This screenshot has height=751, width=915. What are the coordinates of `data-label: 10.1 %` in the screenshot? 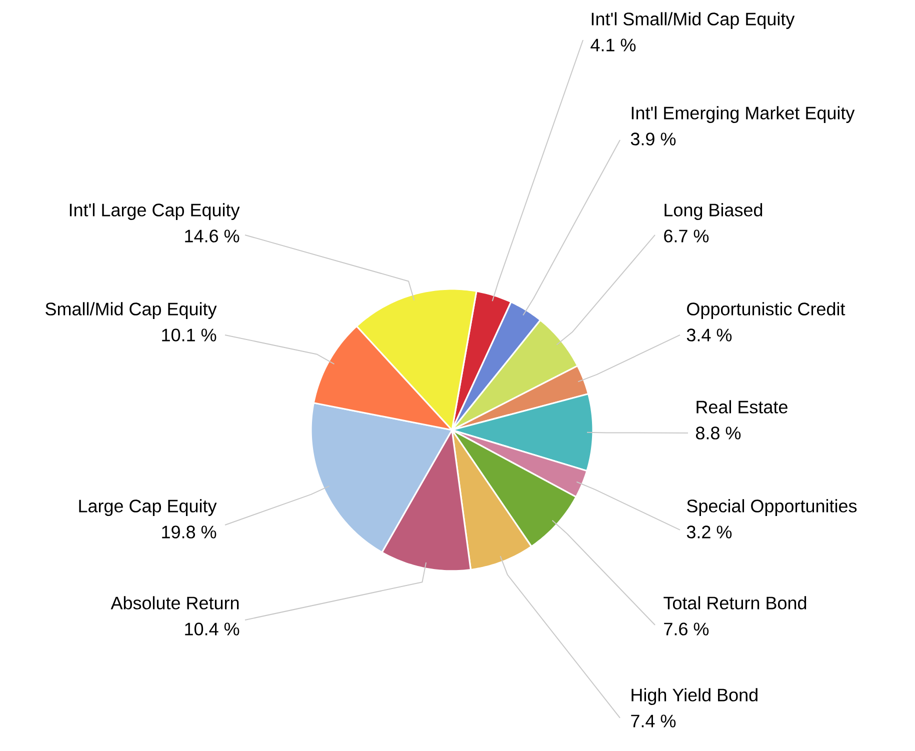 It's located at (189, 335).